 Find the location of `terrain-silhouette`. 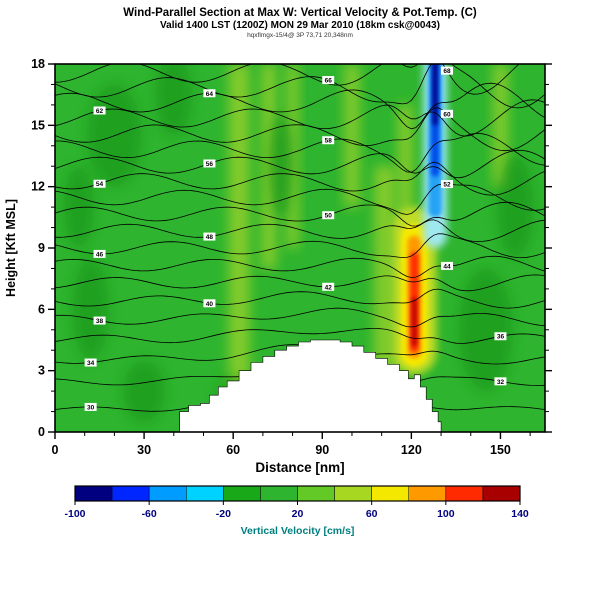

terrain-silhouette is located at coordinates (309, 385).